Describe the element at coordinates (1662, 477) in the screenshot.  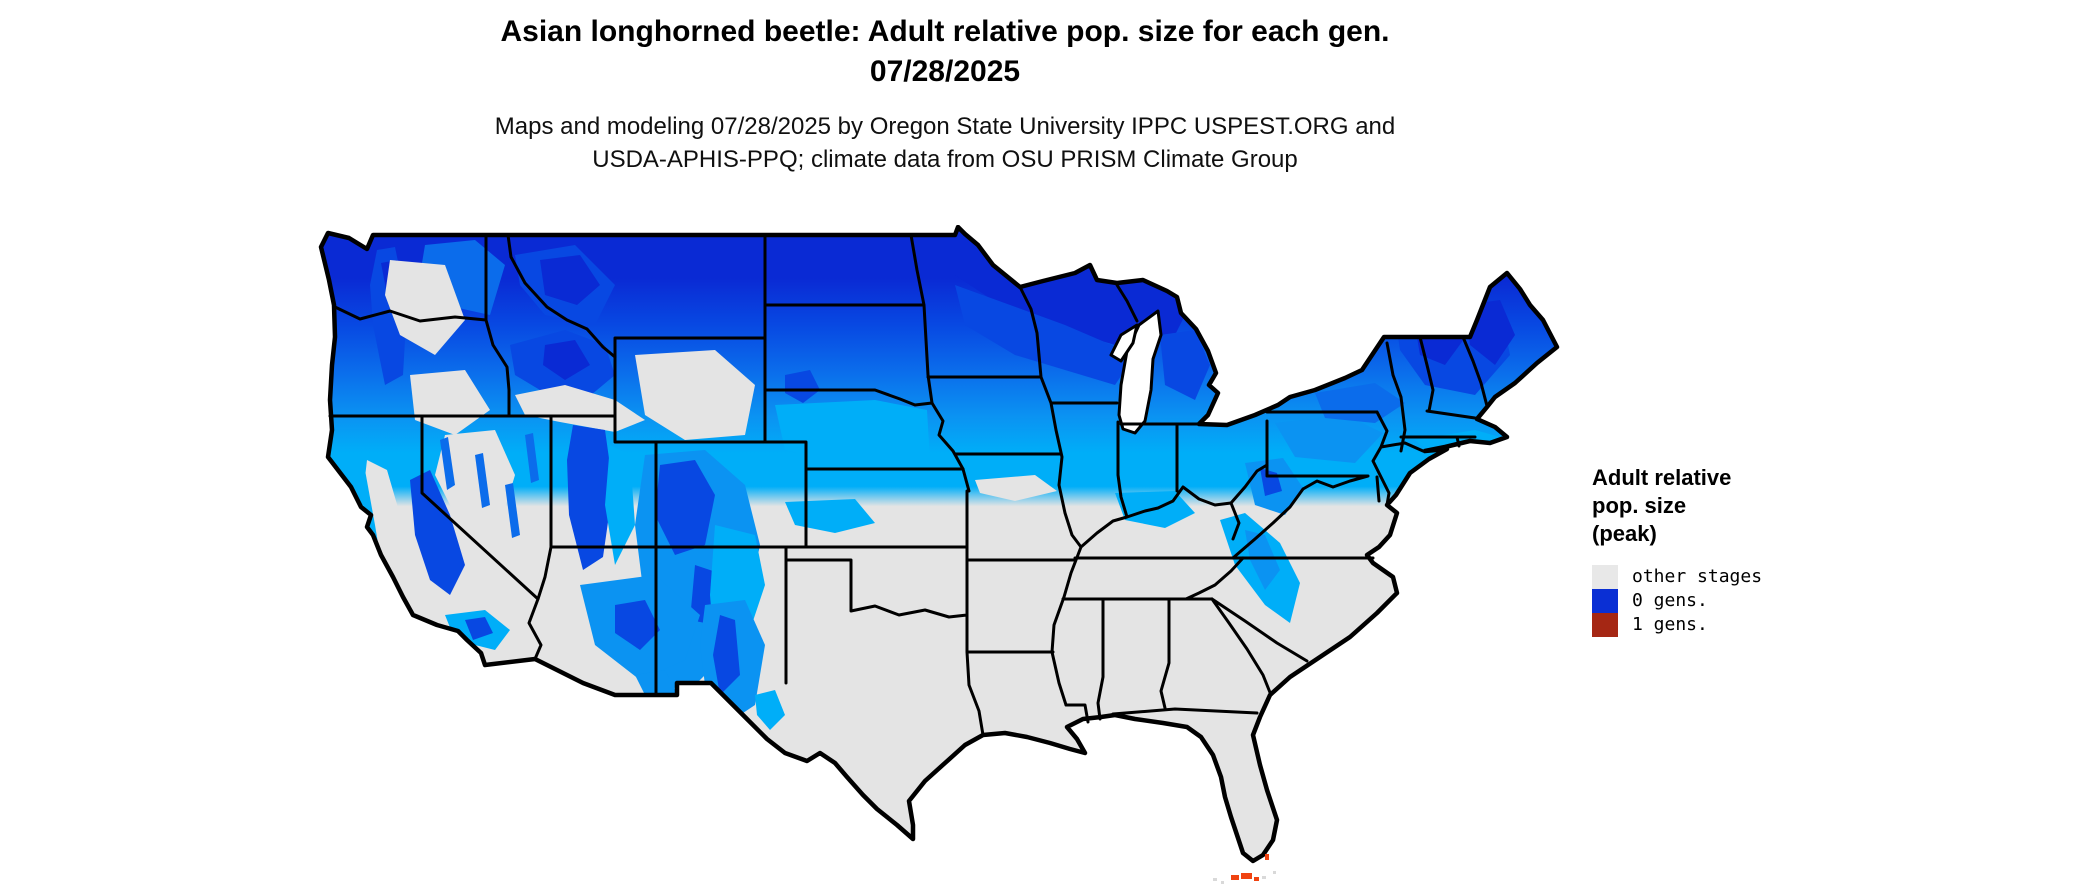
I see `legend-title-line-1: Adult relative` at that location.